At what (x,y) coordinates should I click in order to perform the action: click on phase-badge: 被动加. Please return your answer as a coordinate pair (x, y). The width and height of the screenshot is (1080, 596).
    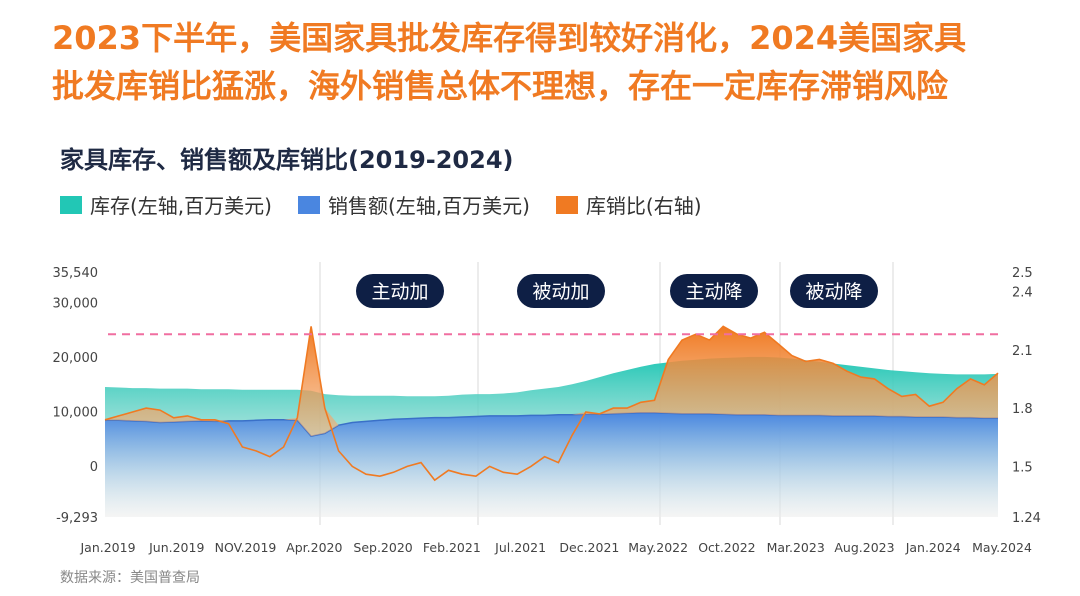
    Looking at the image, I should click on (561, 291).